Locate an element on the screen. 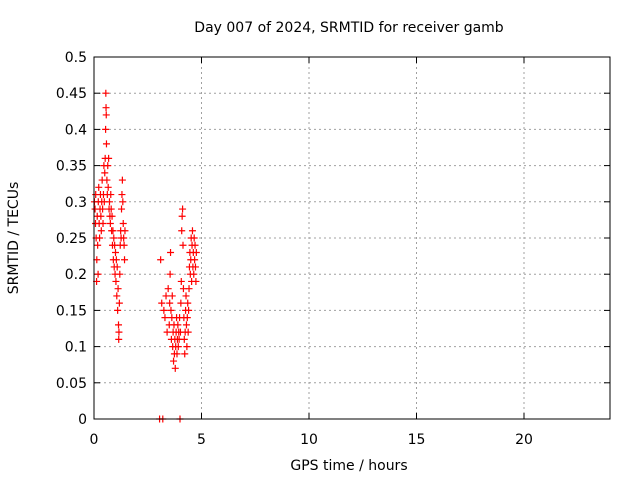  y-tick-label: 0.25 is located at coordinates (71, 239).